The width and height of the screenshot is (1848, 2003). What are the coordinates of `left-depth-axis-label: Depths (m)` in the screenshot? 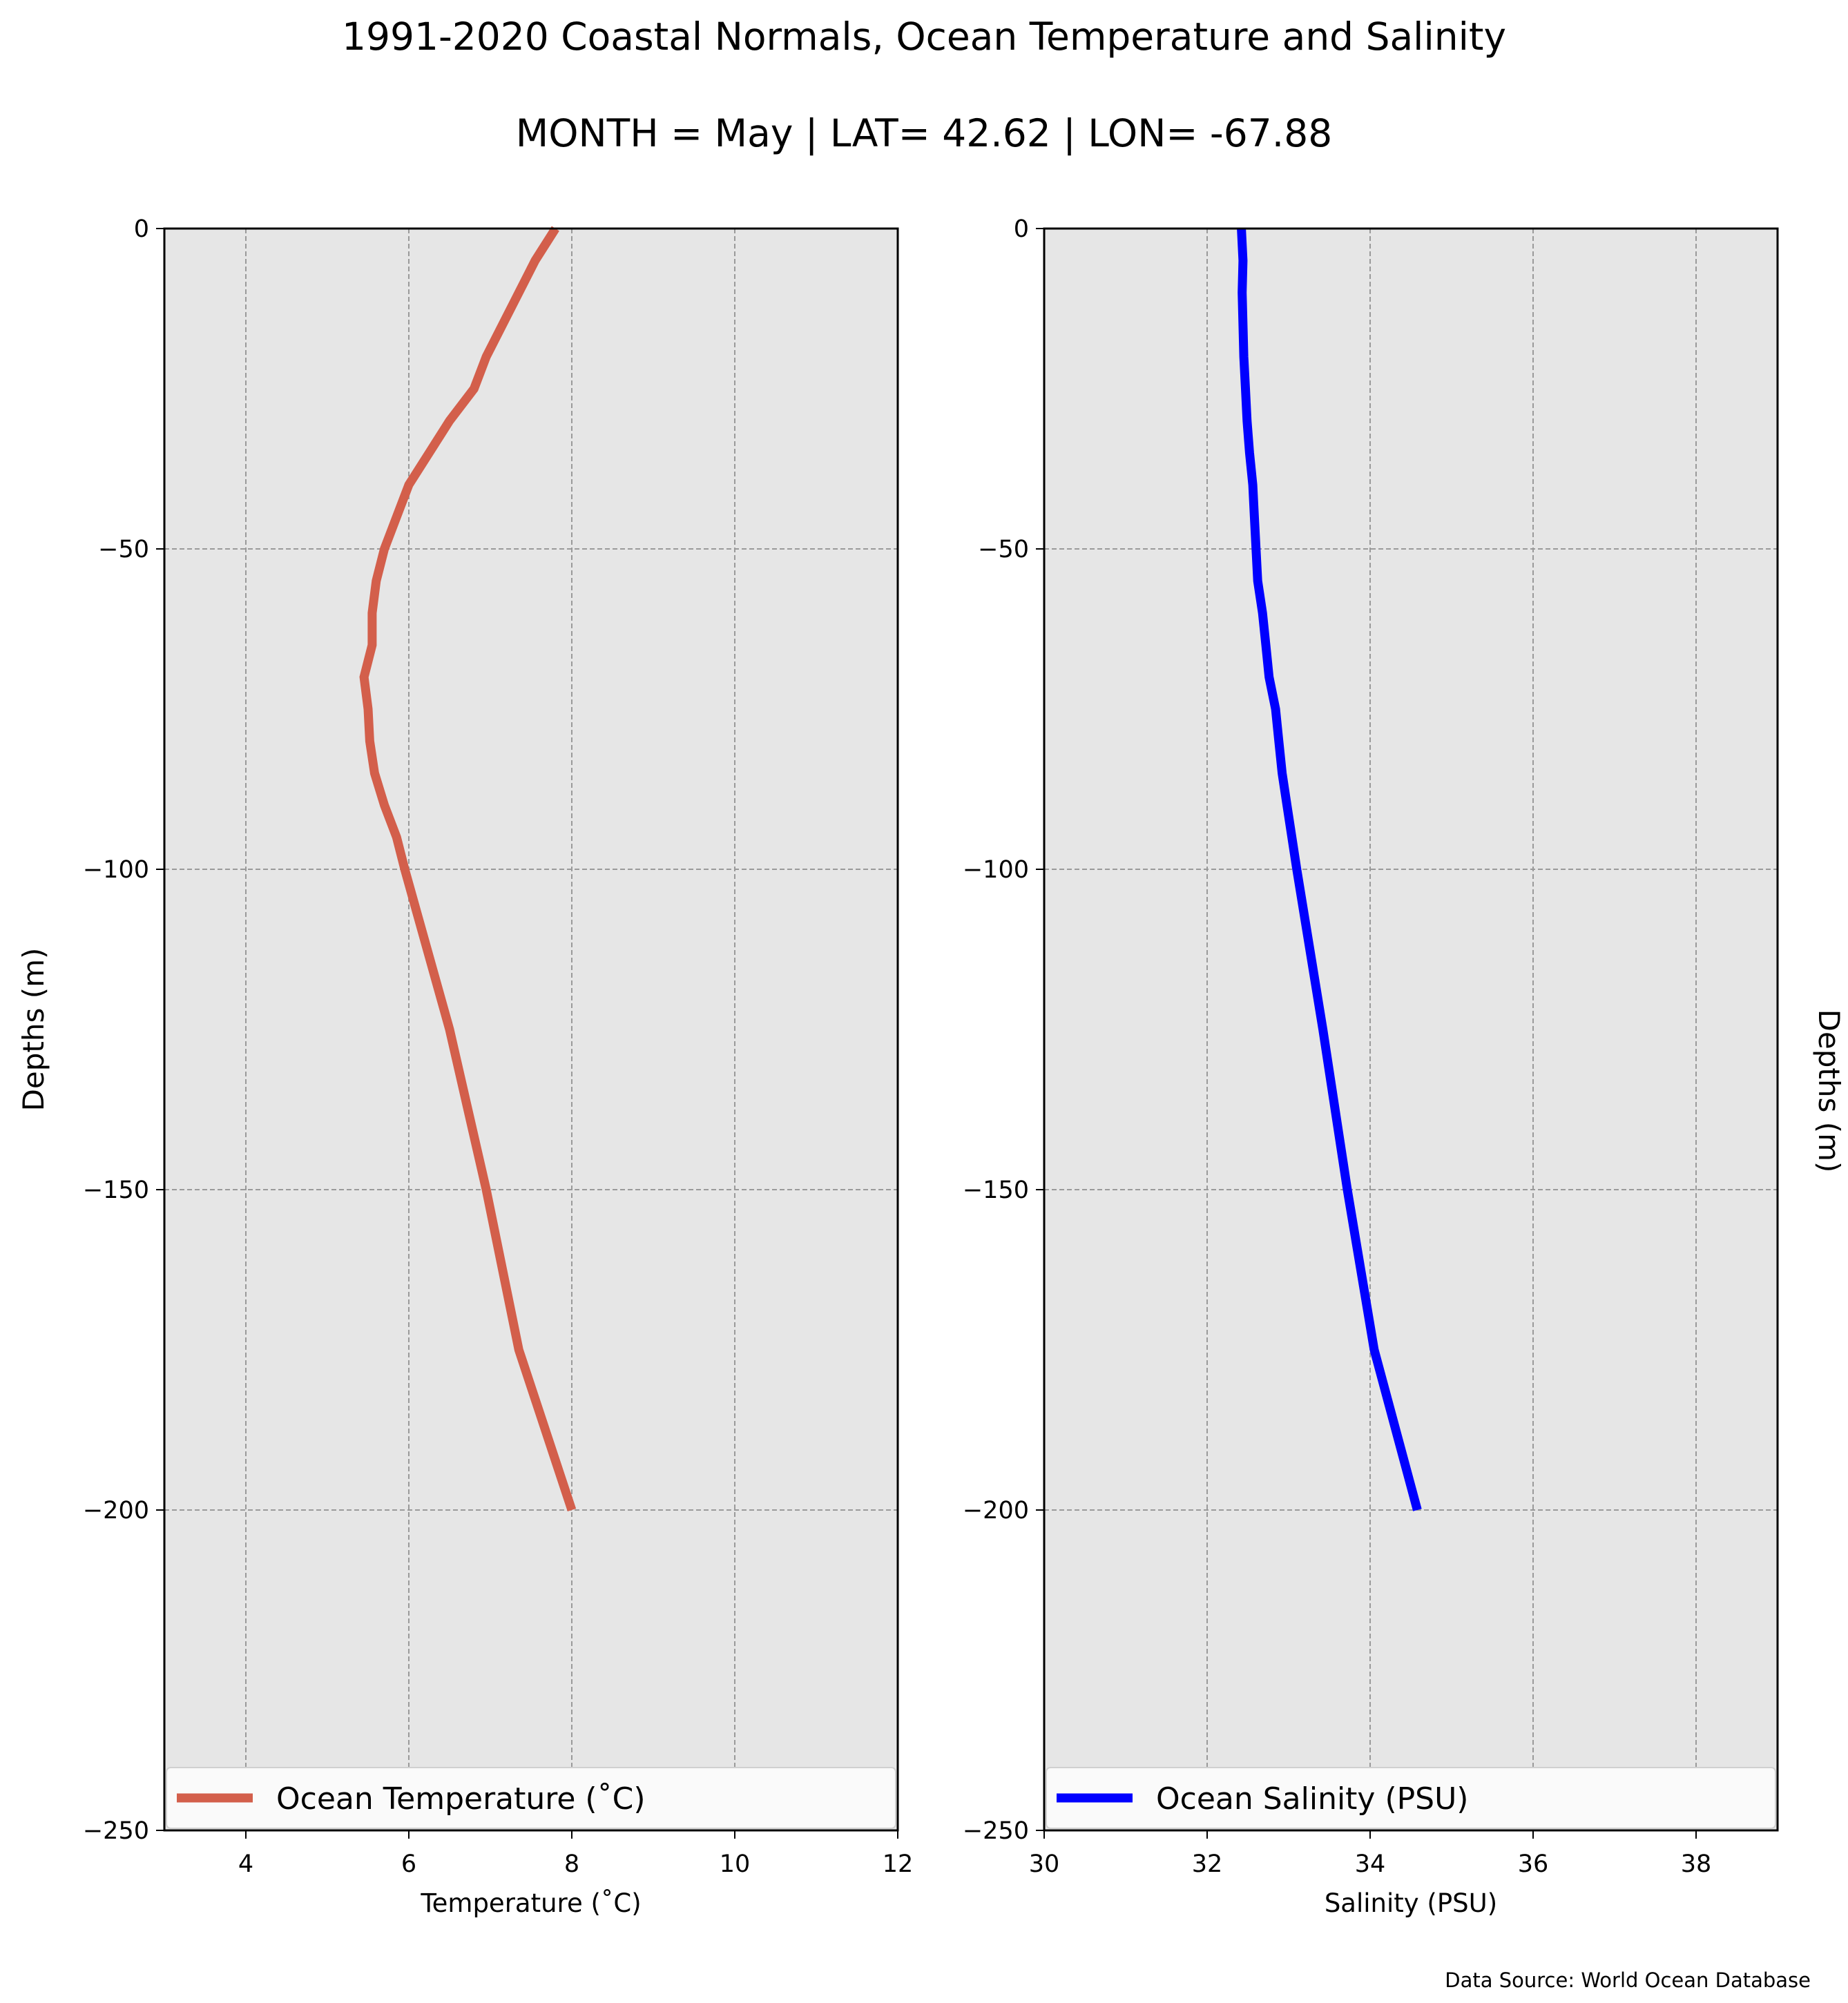 It's located at (33, 1030).